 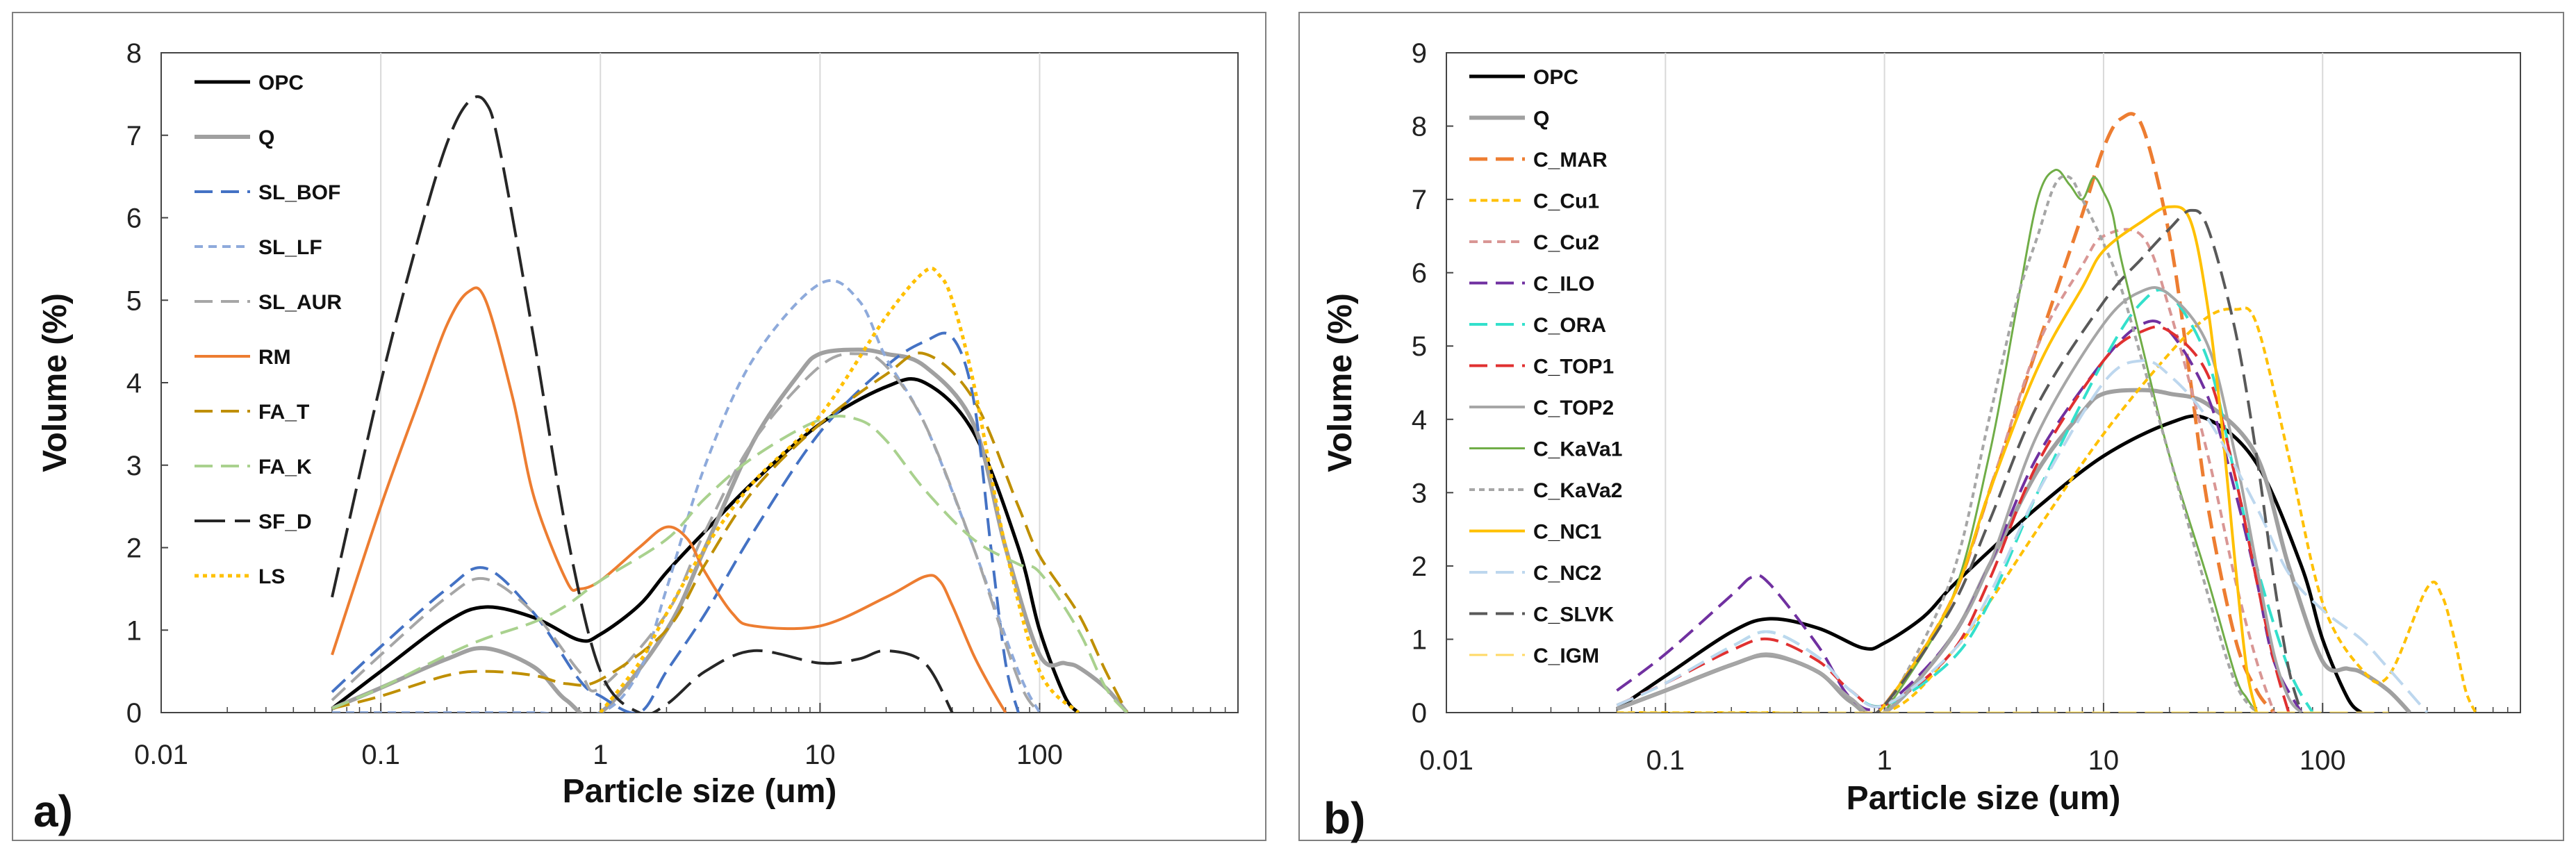 I want to click on series-line-c-slvk, so click(x=2083, y=461).